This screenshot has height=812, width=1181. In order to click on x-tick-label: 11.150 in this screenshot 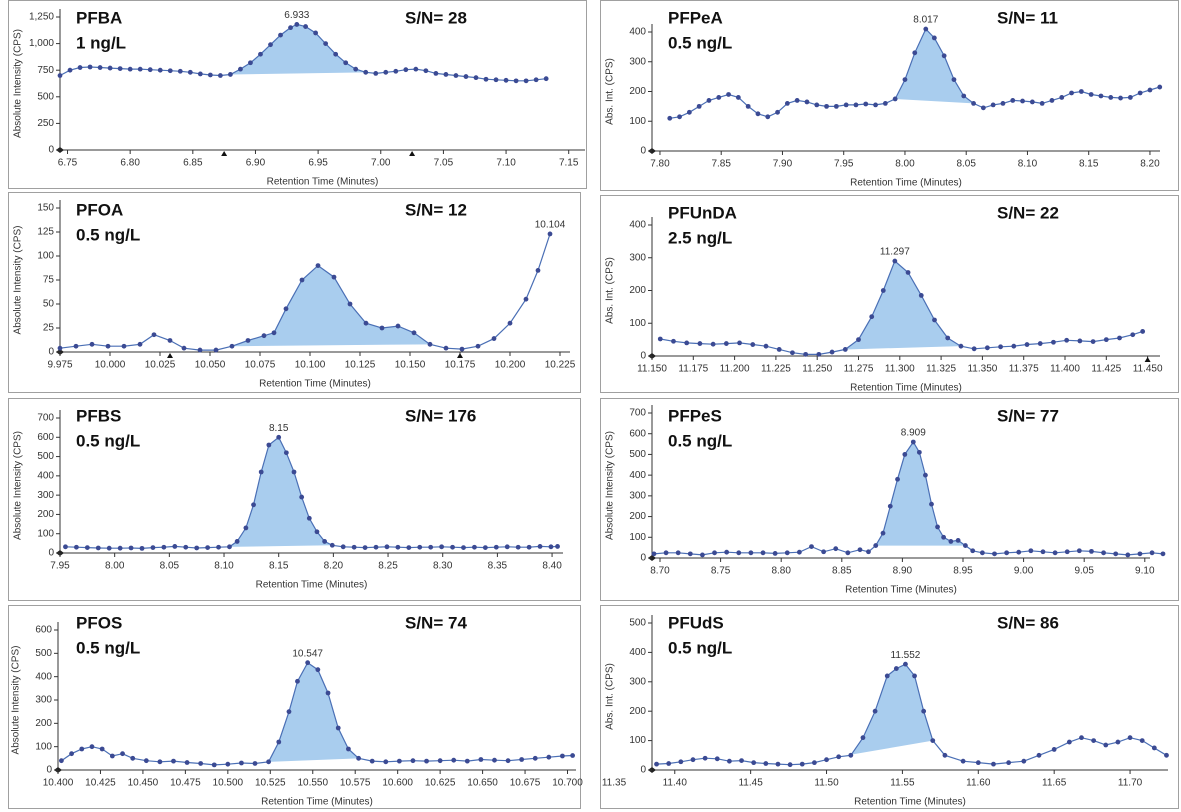, I will do `click(652, 369)`.